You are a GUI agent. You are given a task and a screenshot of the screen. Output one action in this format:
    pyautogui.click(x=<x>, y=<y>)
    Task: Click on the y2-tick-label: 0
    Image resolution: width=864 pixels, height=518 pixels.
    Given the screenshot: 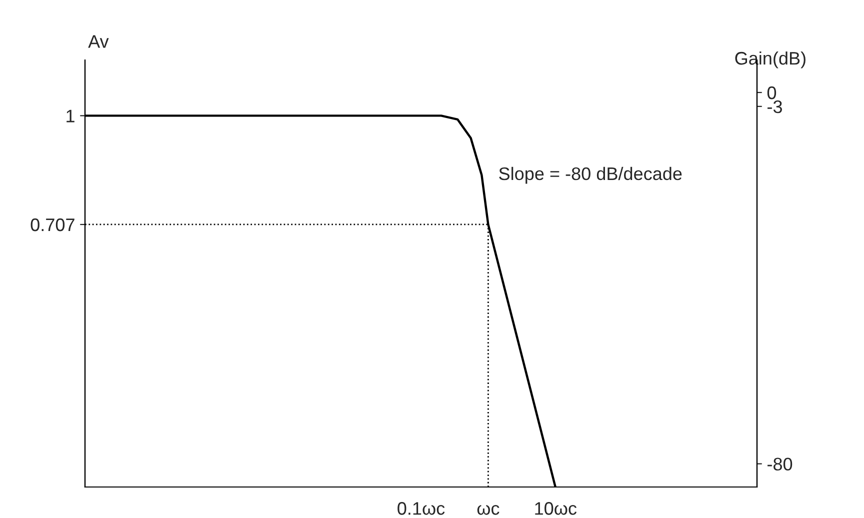 What is the action you would take?
    pyautogui.click(x=771, y=93)
    